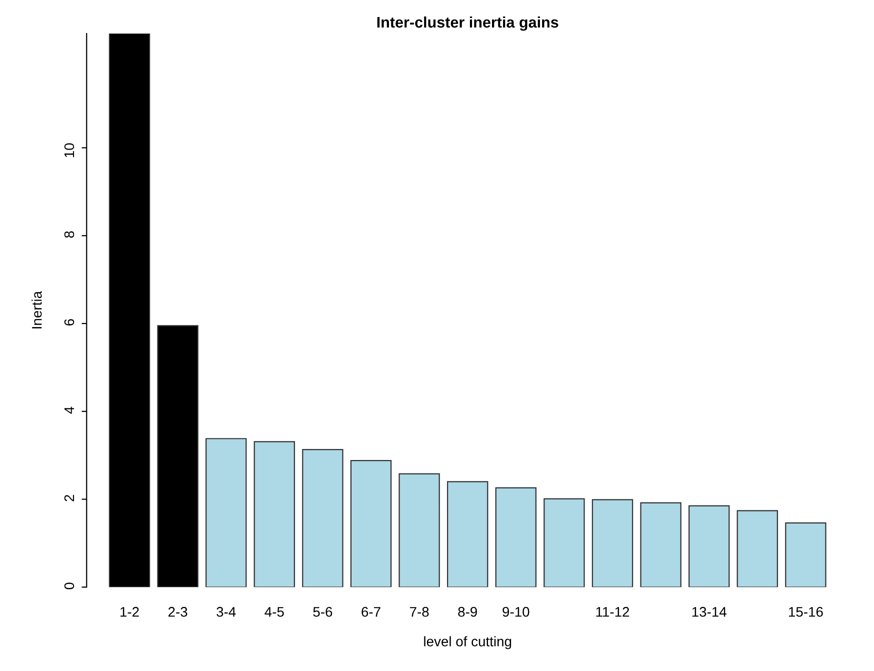 The width and height of the screenshot is (874, 671). What do you see at coordinates (709, 611) in the screenshot?
I see `x-tick-label: 13-14` at bounding box center [709, 611].